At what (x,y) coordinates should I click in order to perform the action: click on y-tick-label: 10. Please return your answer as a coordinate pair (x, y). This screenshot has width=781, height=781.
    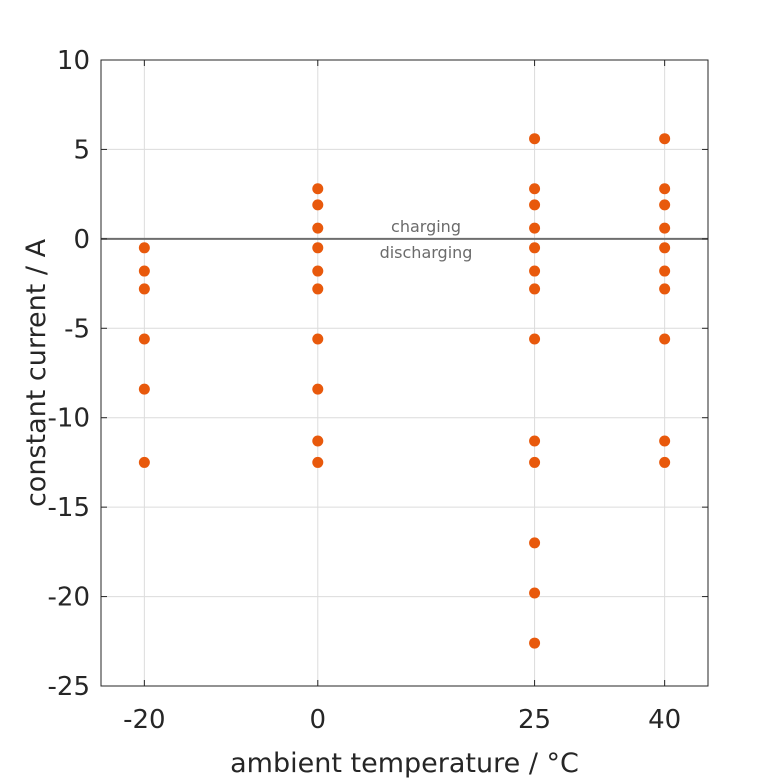
    Looking at the image, I should click on (73, 61).